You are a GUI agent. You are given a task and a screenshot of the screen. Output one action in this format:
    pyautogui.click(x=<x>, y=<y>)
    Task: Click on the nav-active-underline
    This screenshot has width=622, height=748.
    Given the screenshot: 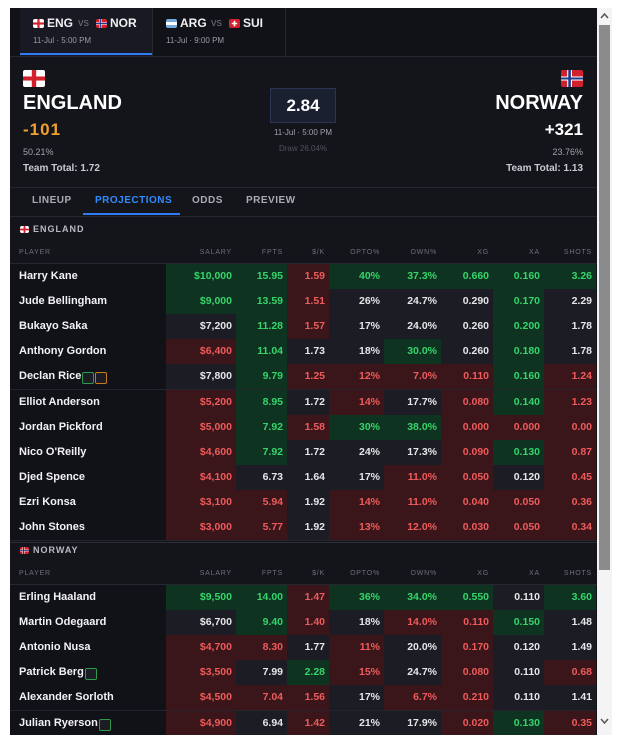 What is the action you would take?
    pyautogui.click(x=131, y=214)
    